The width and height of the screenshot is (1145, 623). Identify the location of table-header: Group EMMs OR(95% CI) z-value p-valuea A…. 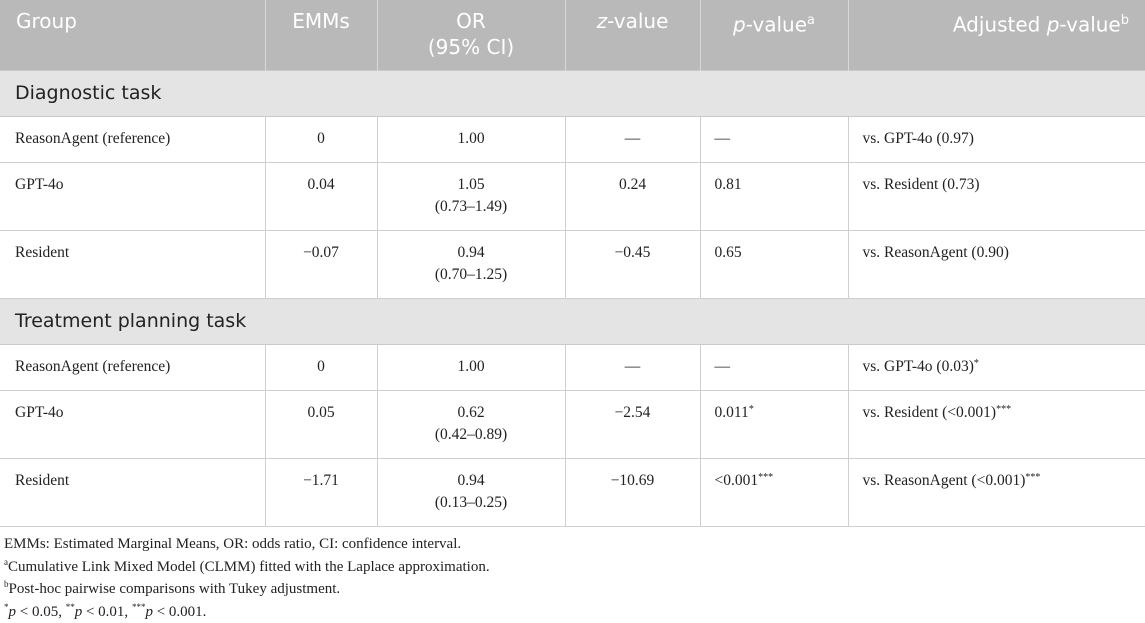
(572, 35).